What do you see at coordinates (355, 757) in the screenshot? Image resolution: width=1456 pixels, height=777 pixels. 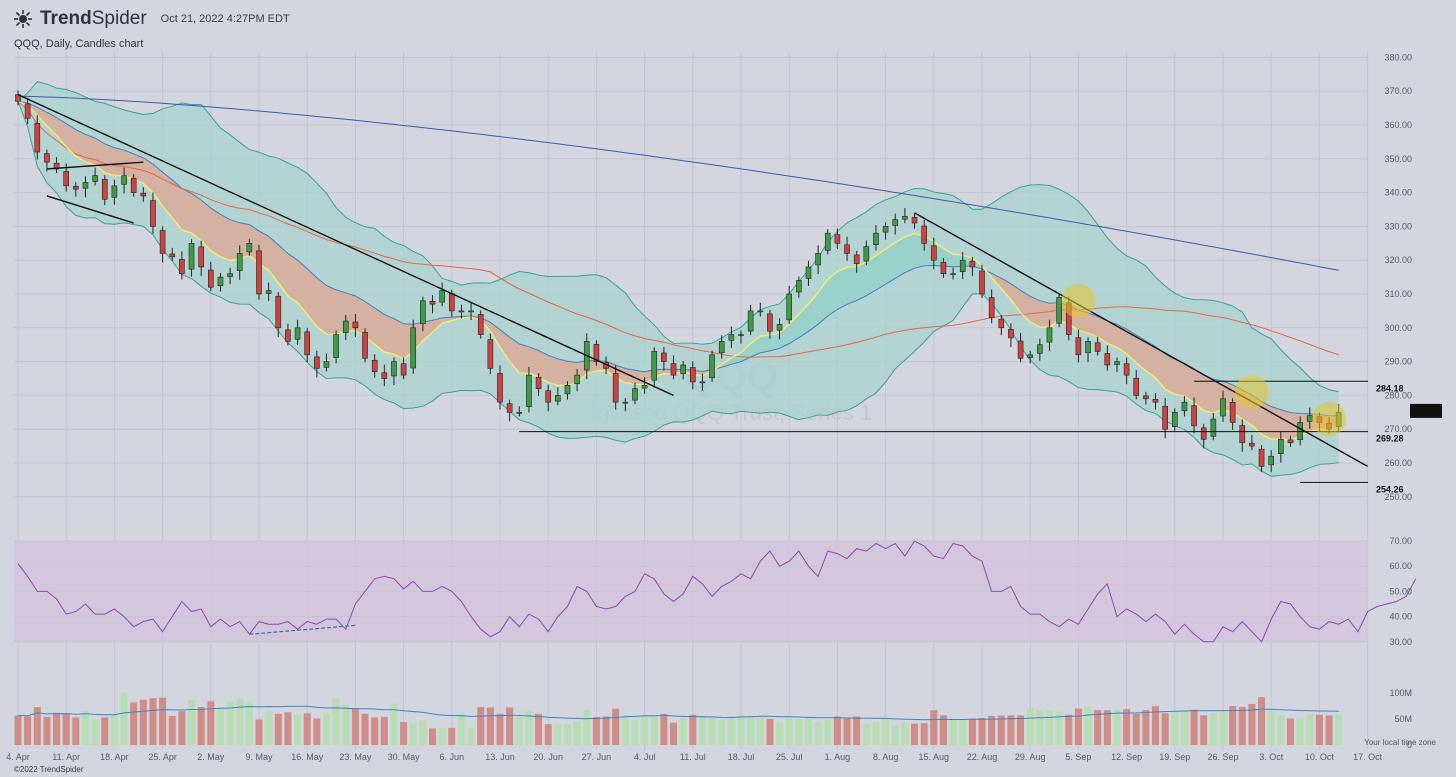 I see `x-tick-label: 23. May` at bounding box center [355, 757].